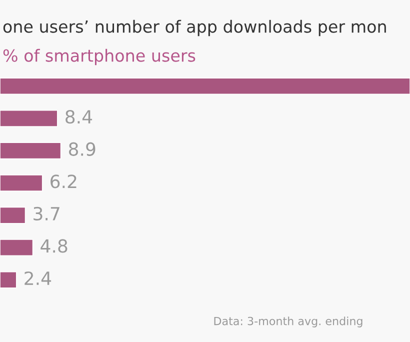 The width and height of the screenshot is (410, 342). I want to click on chart-subtitle: % of smartphone users, so click(99, 57).